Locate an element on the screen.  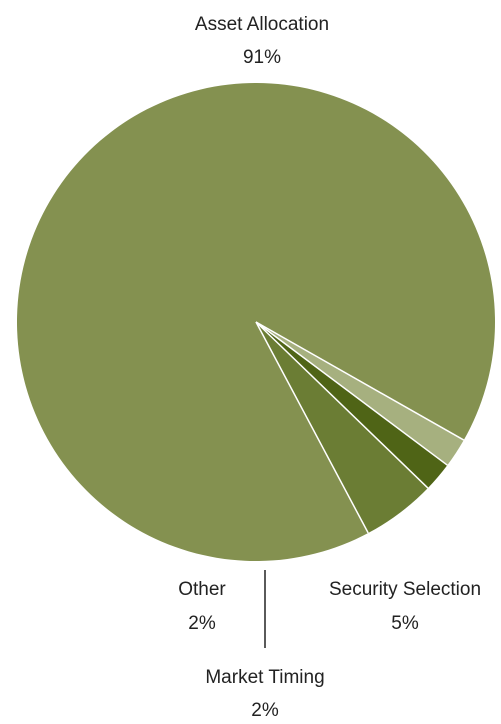
asset-allocation-value: 91% is located at coordinates (262, 57).